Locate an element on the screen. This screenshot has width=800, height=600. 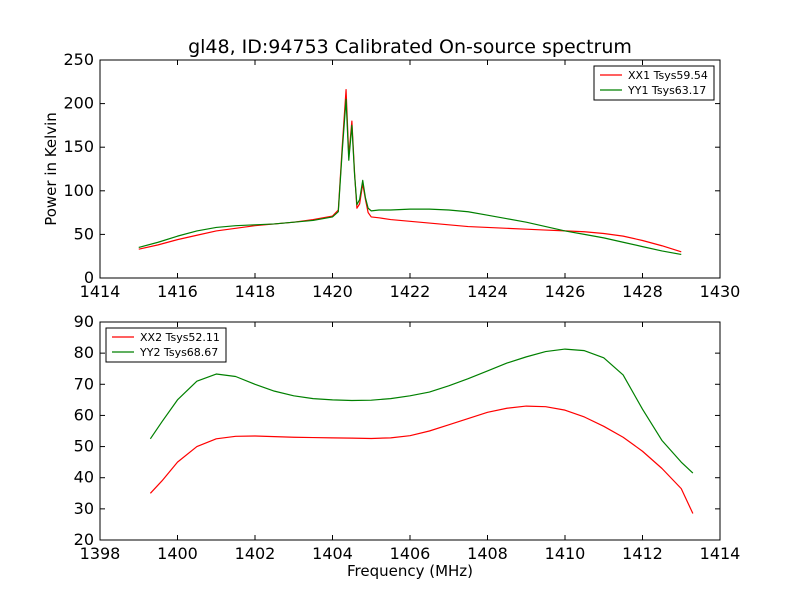
x-tick-label: 1404 is located at coordinates (332, 553).